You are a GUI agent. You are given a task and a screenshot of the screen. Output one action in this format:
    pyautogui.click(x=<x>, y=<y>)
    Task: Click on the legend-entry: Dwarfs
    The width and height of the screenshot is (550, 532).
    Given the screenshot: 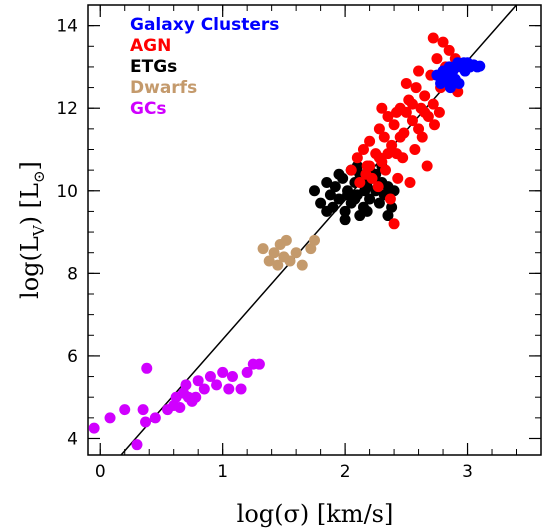 What is the action you would take?
    pyautogui.click(x=163, y=88)
    